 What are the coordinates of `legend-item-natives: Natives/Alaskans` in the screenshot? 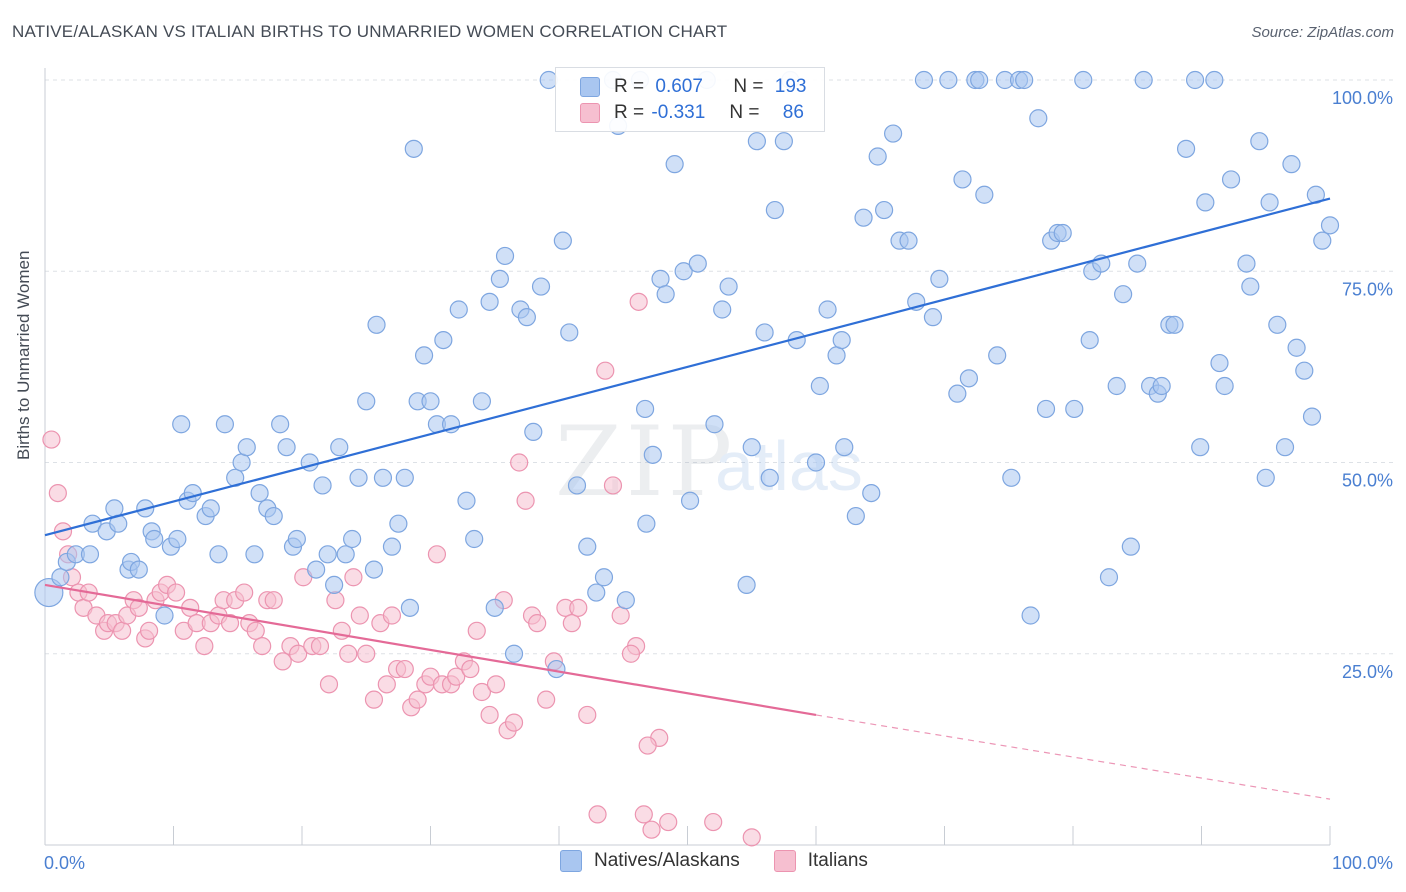 It's located at (650, 861).